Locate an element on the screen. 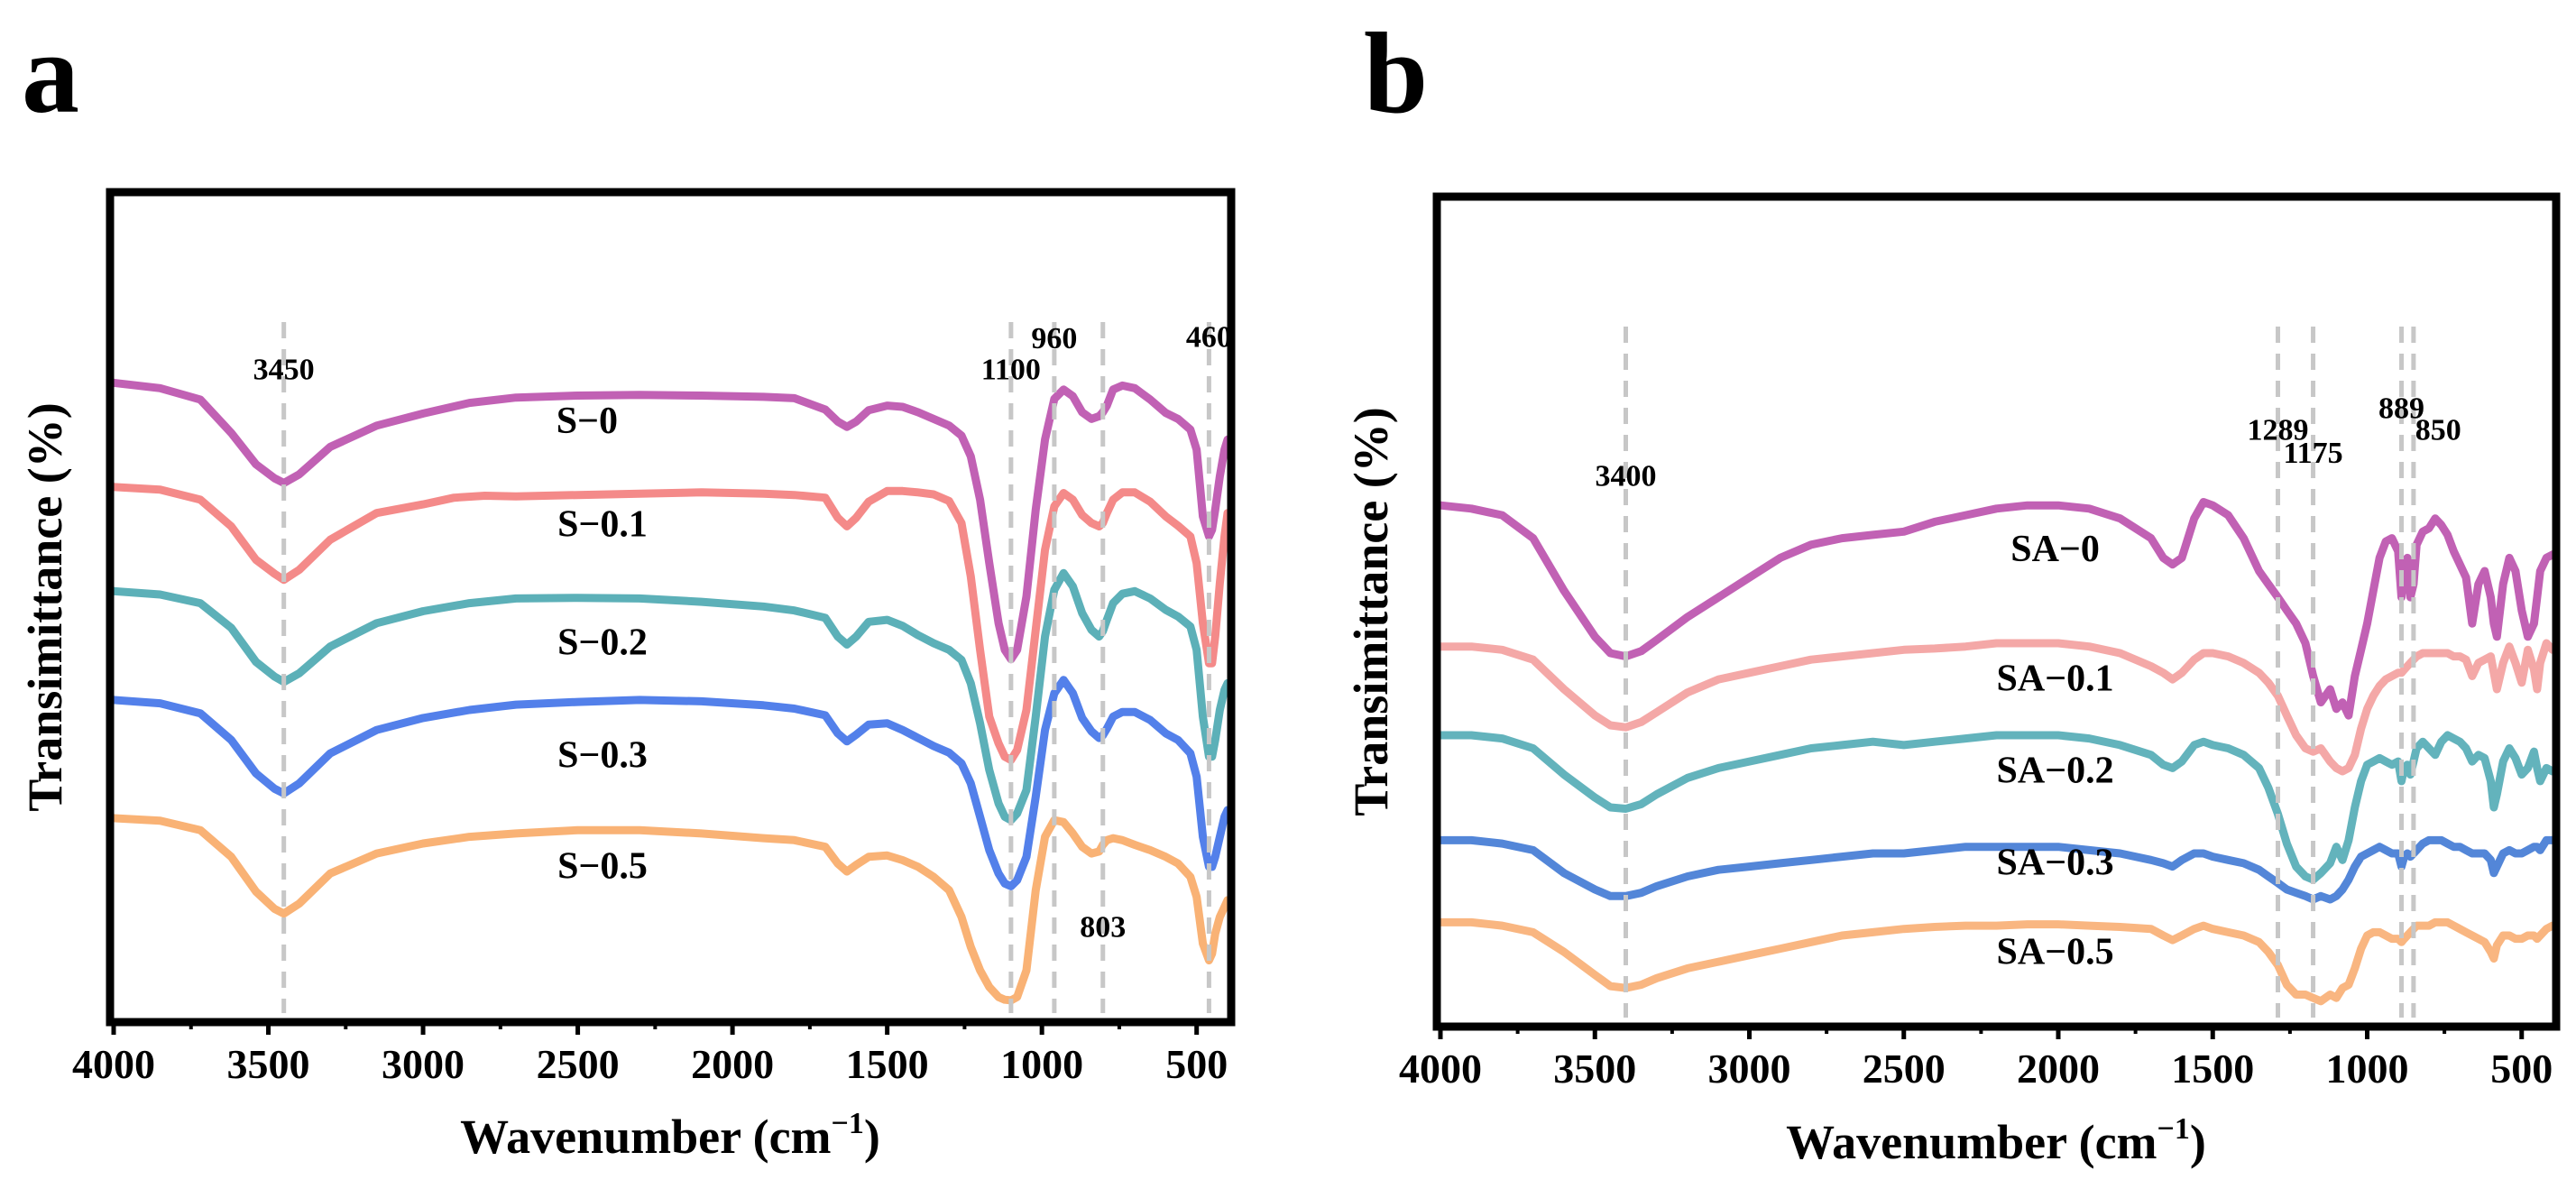 Image resolution: width=2576 pixels, height=1189 pixels. panel-b-series-labels: SA−0 SA−0.1 SA−0.2 SA−0.3 SA−0.5 is located at coordinates (2056, 750).